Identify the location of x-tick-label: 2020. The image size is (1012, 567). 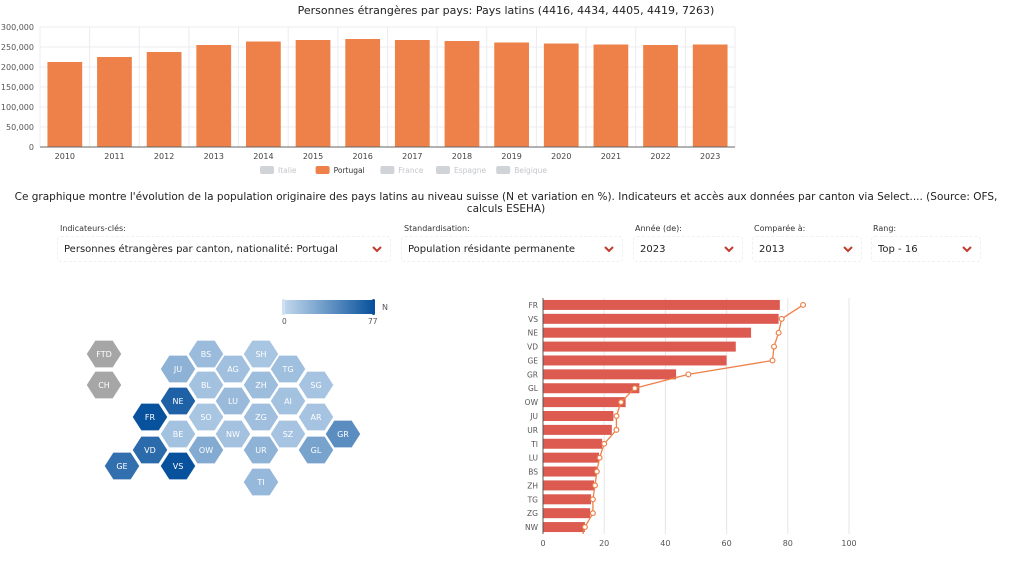
(561, 156).